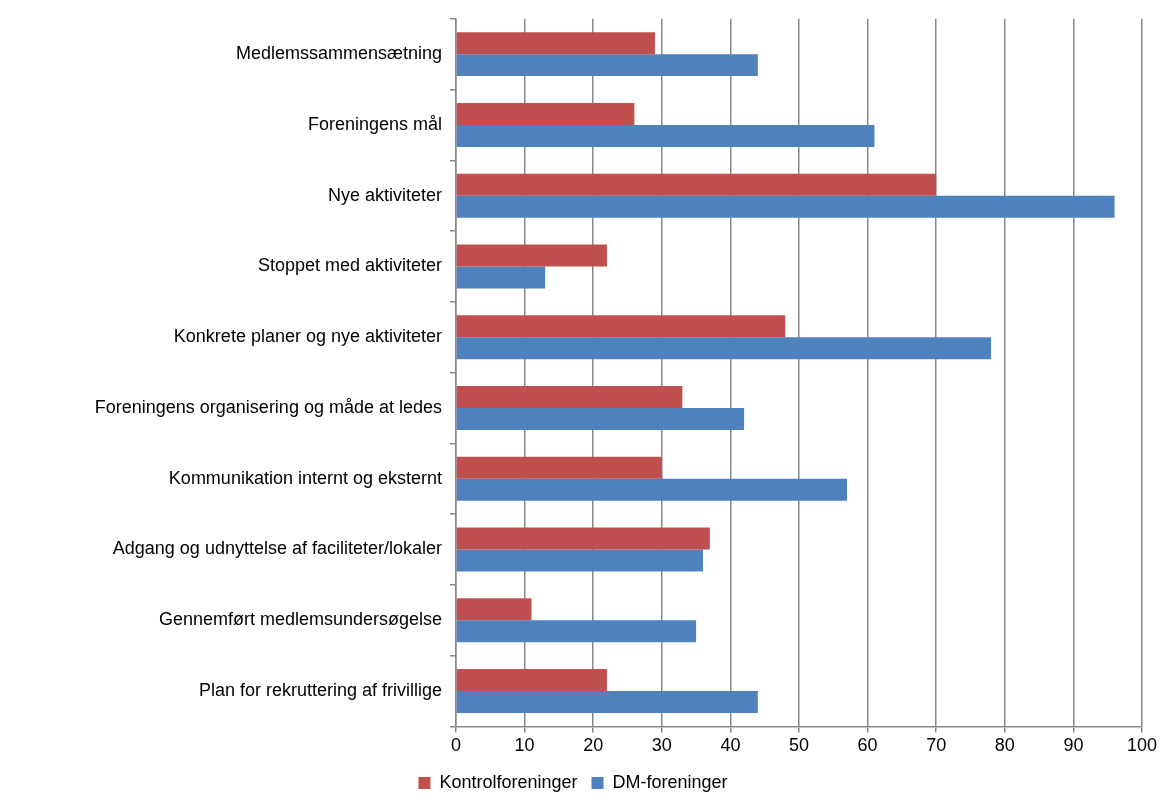  I want to click on x-tick-label: 40, so click(730, 745).